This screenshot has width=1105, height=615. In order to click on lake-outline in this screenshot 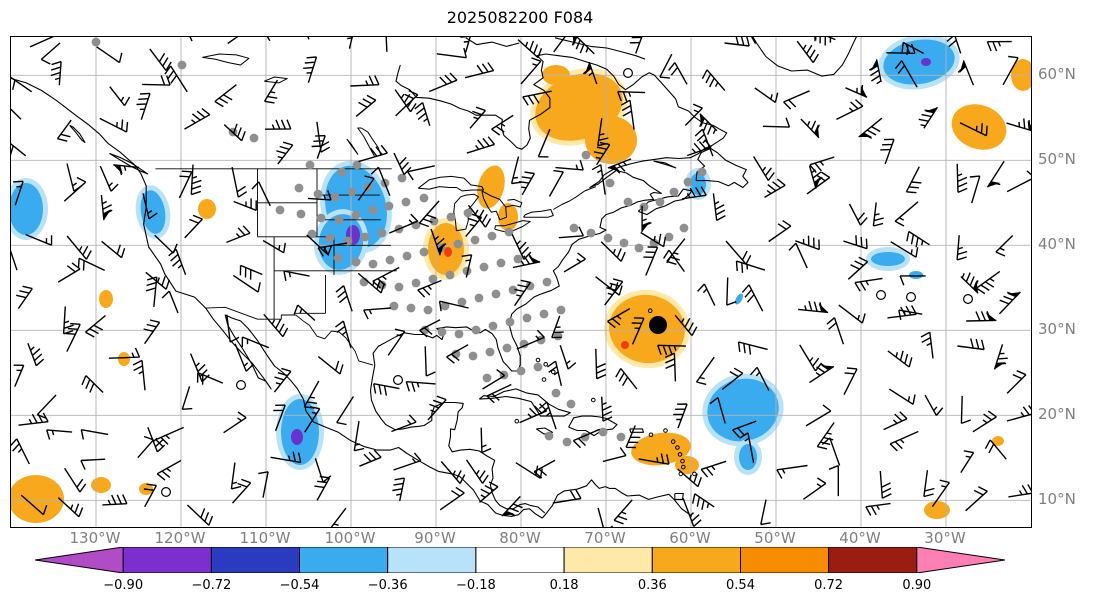, I will do `click(574, 198)`.